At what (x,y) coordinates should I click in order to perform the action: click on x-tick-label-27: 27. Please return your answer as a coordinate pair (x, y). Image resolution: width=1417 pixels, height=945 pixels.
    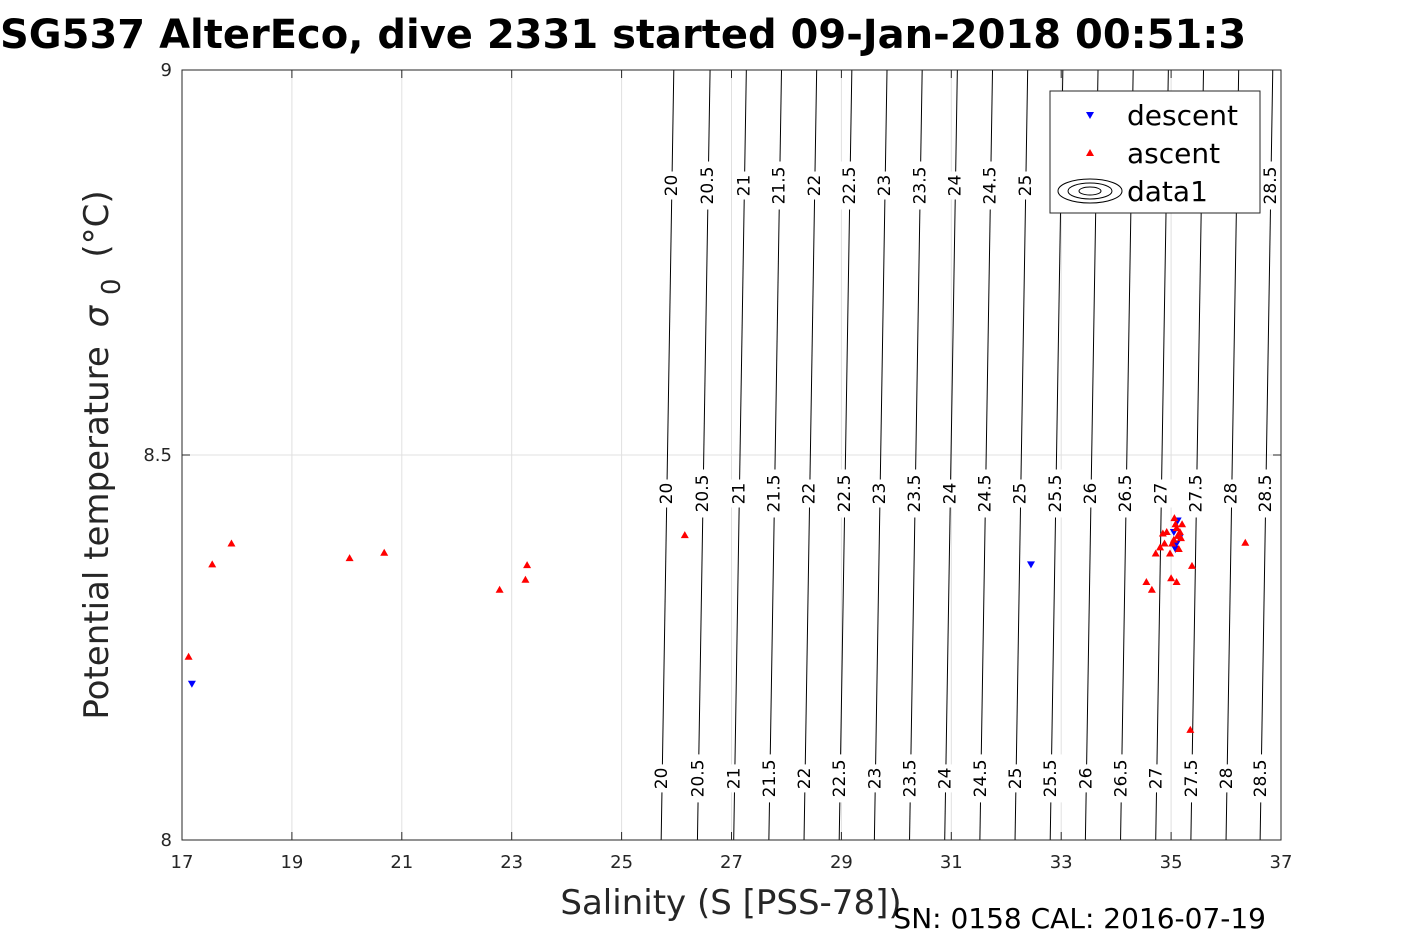
    Looking at the image, I should click on (731, 862).